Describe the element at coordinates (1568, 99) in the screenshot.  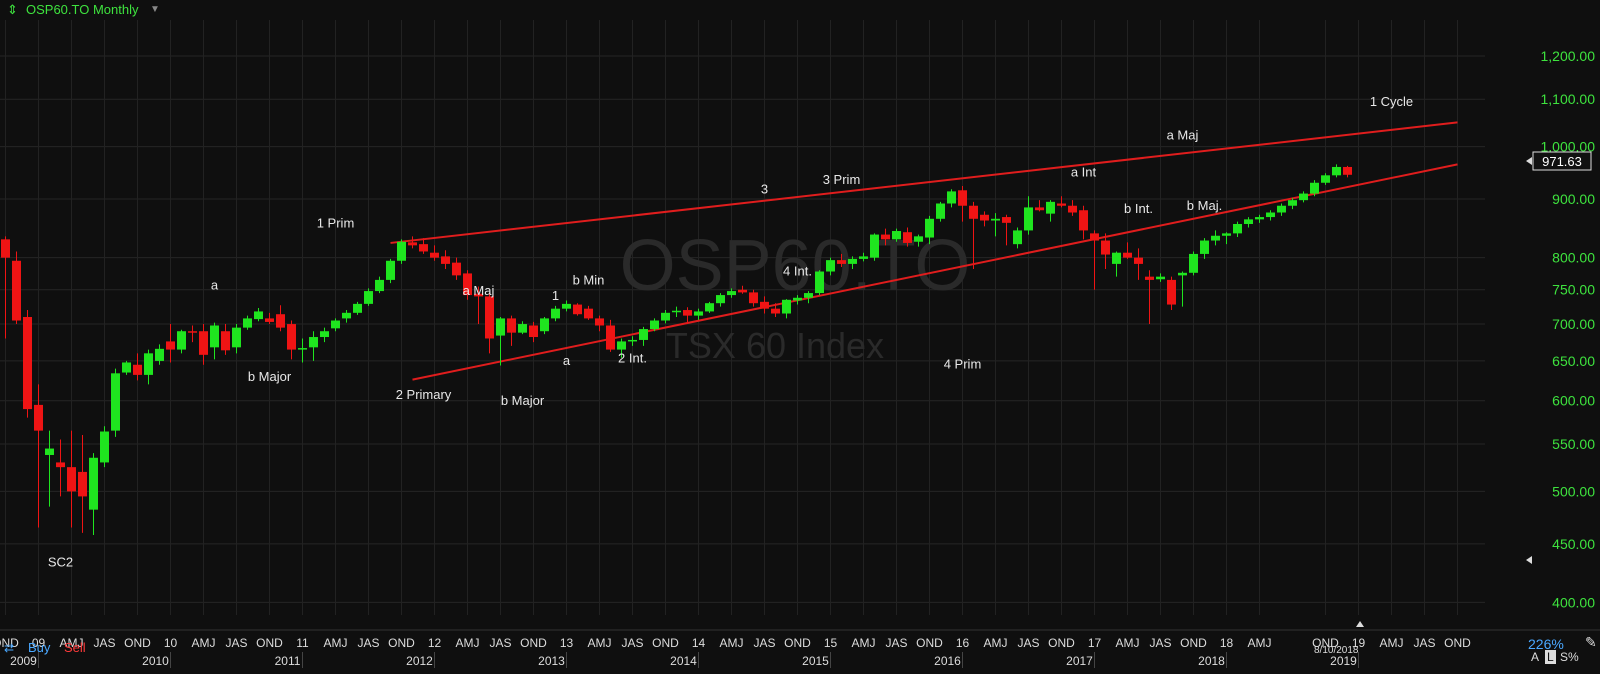
I see `y-tick-label: 1,100.00` at that location.